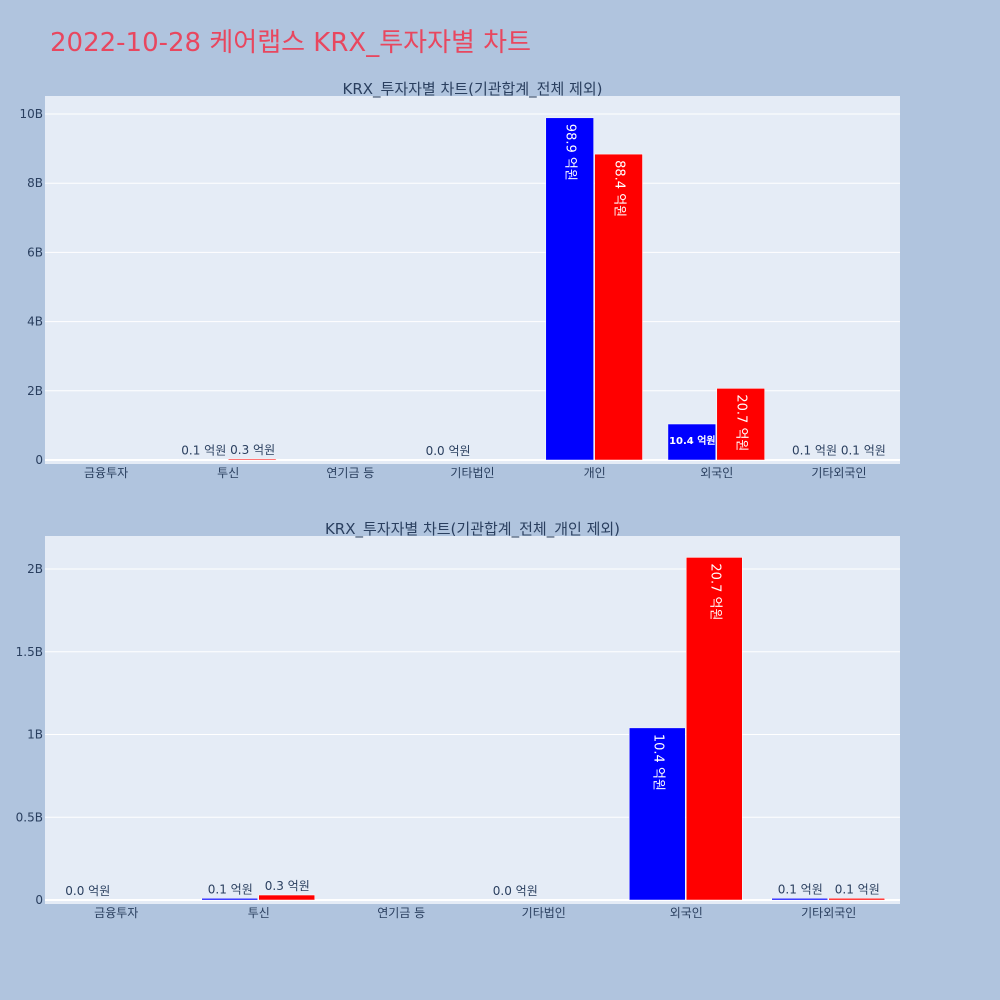  Describe the element at coordinates (475, 913) in the screenshot. I see `x-tick-labels: 금융투자 투신 연기금 등 기타법인 외국인 기타외국인` at that location.